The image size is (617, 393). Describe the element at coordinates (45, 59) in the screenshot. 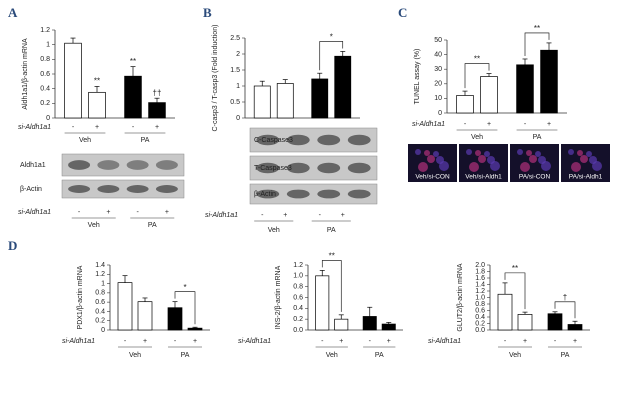

I see `y-tick-label: 0.8` at that location.